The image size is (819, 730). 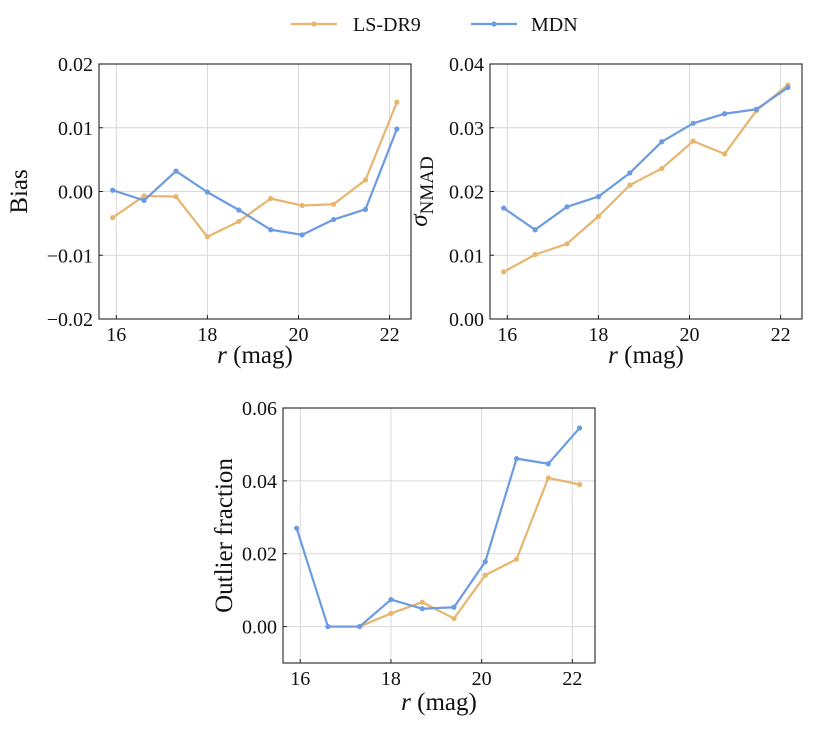 I want to click on sigma-nmad-y-tick-label: 0.00, so click(x=466, y=320).